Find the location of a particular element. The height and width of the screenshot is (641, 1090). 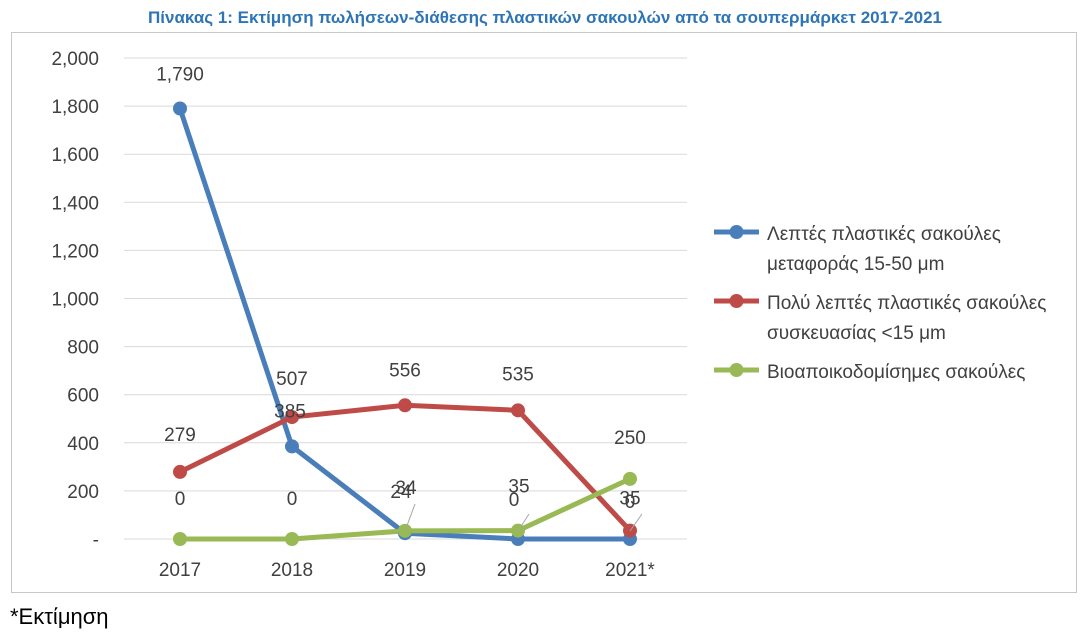

data-label: 385 is located at coordinates (290, 411).